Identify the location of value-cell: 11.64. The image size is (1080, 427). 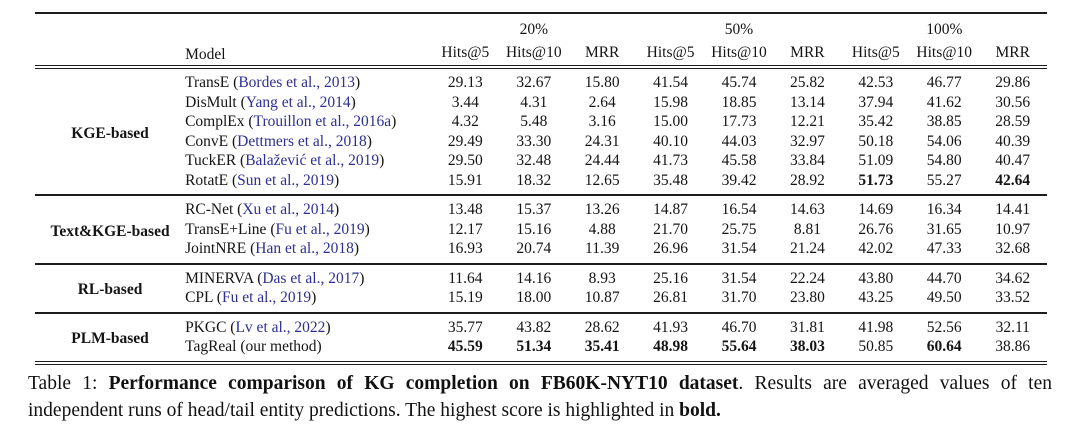
(465, 278).